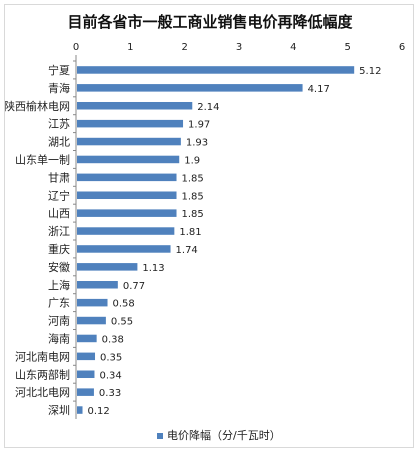  I want to click on x-tick-label: 4, so click(293, 47).